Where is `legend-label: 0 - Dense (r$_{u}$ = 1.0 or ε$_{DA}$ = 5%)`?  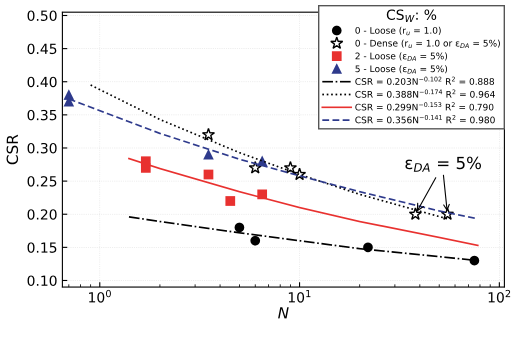 legend-label: 0 - Dense (r$_{u}$ = 1.0 or ε$_{DA}$ = 5%) is located at coordinates (427, 44).